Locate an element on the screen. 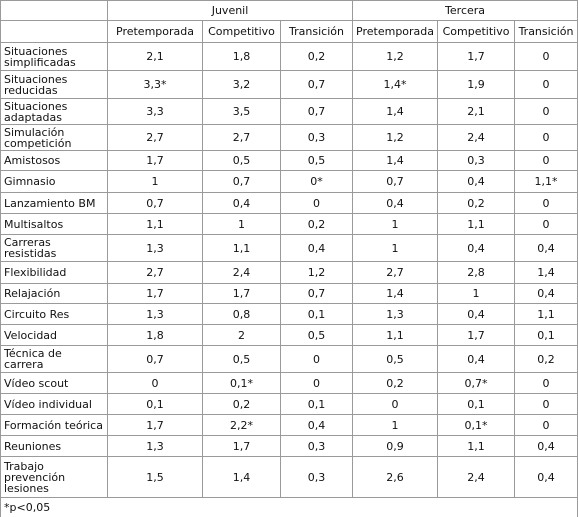 The width and height of the screenshot is (578, 517). table-row: Situaciones adaptadas 3,3 3,5 0,7 1,4 2,1 0 is located at coordinates (289, 111).